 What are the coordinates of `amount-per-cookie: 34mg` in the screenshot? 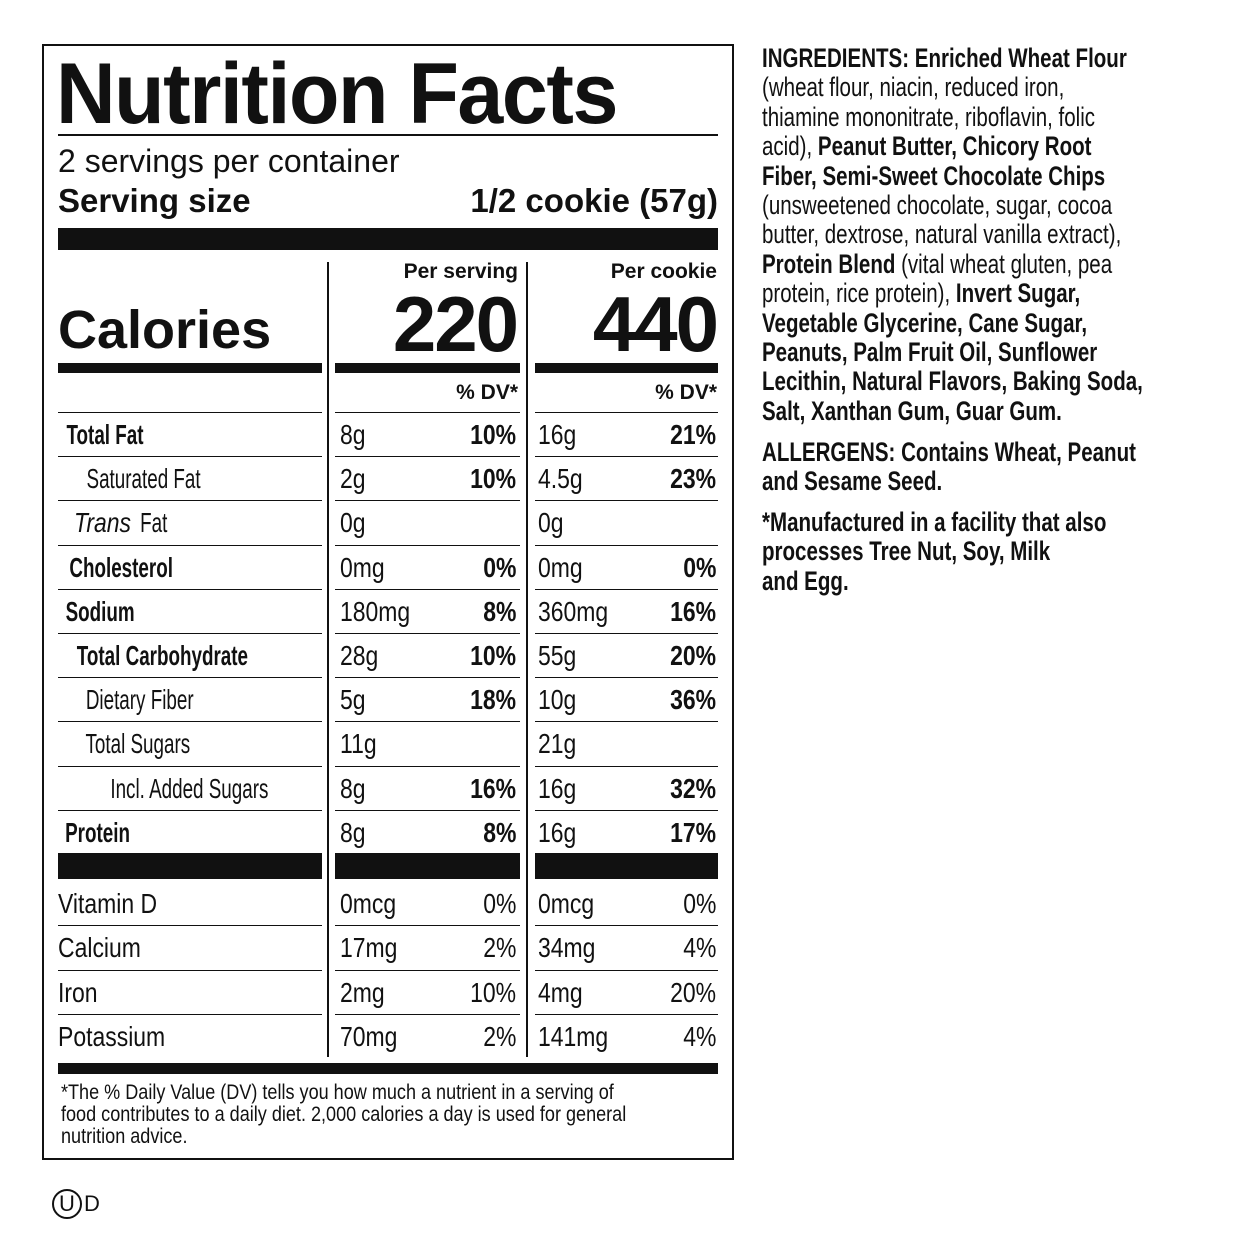 It's located at (628, 948).